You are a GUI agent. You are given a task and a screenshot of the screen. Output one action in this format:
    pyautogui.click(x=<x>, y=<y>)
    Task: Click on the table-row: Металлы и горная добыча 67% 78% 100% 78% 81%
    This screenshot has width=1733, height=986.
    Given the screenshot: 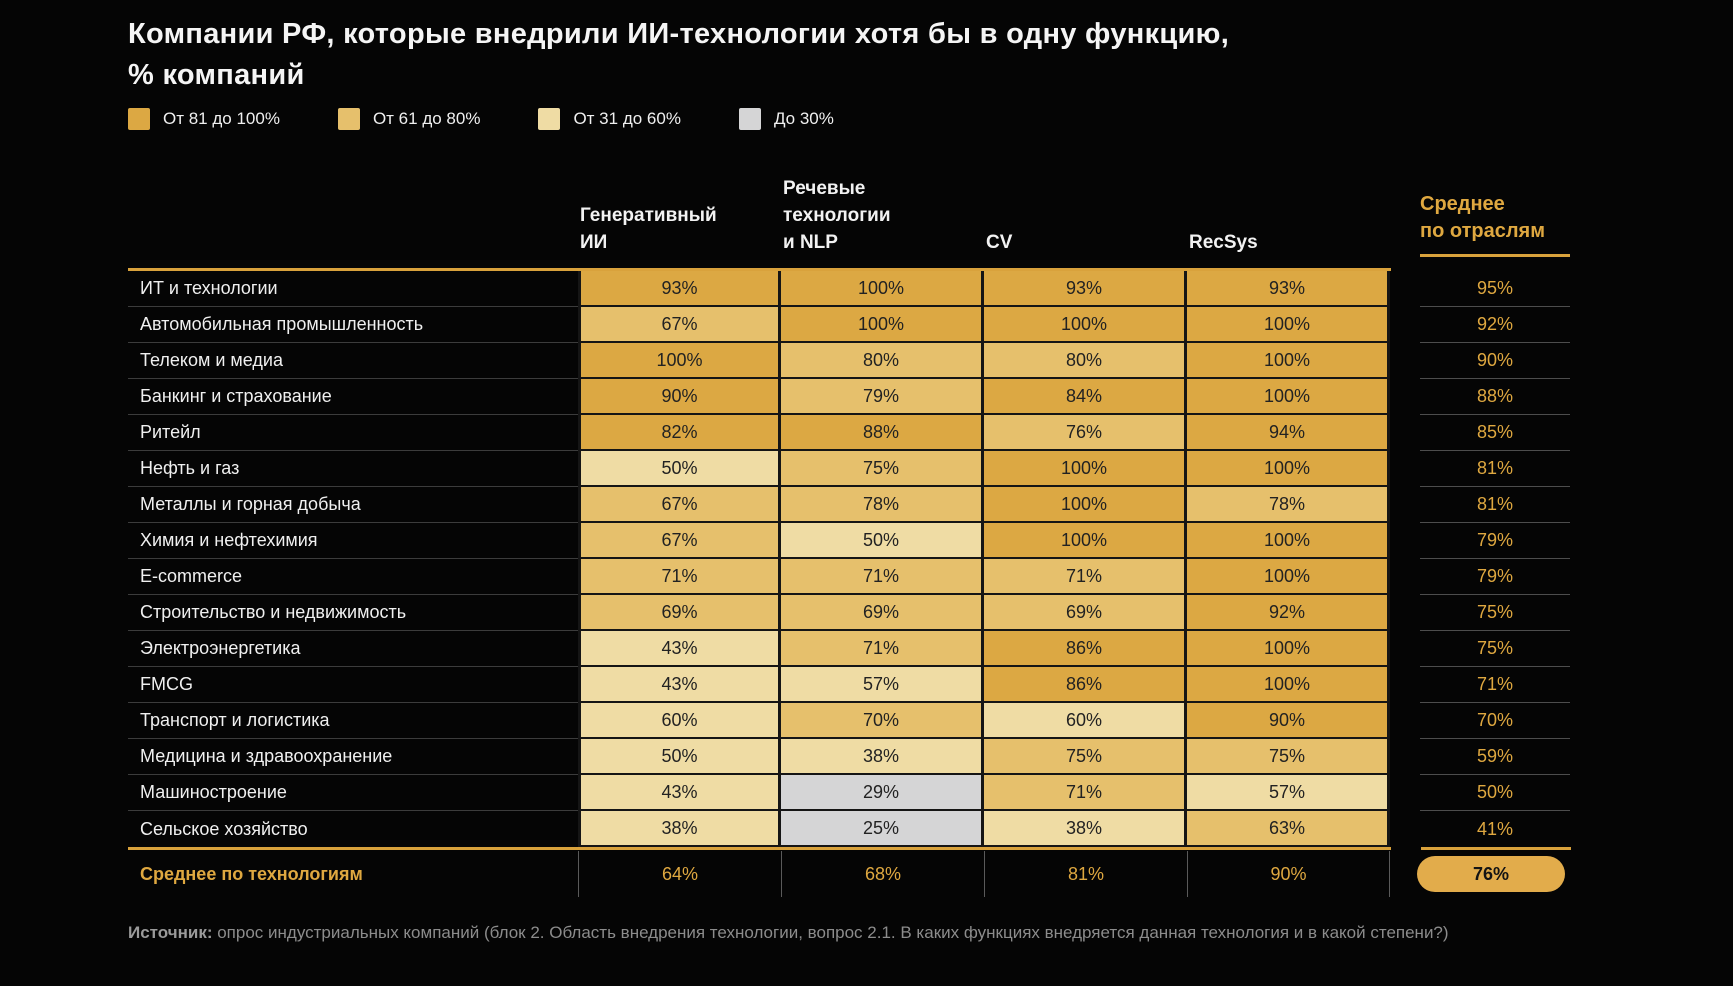 What is the action you would take?
    pyautogui.click(x=849, y=505)
    